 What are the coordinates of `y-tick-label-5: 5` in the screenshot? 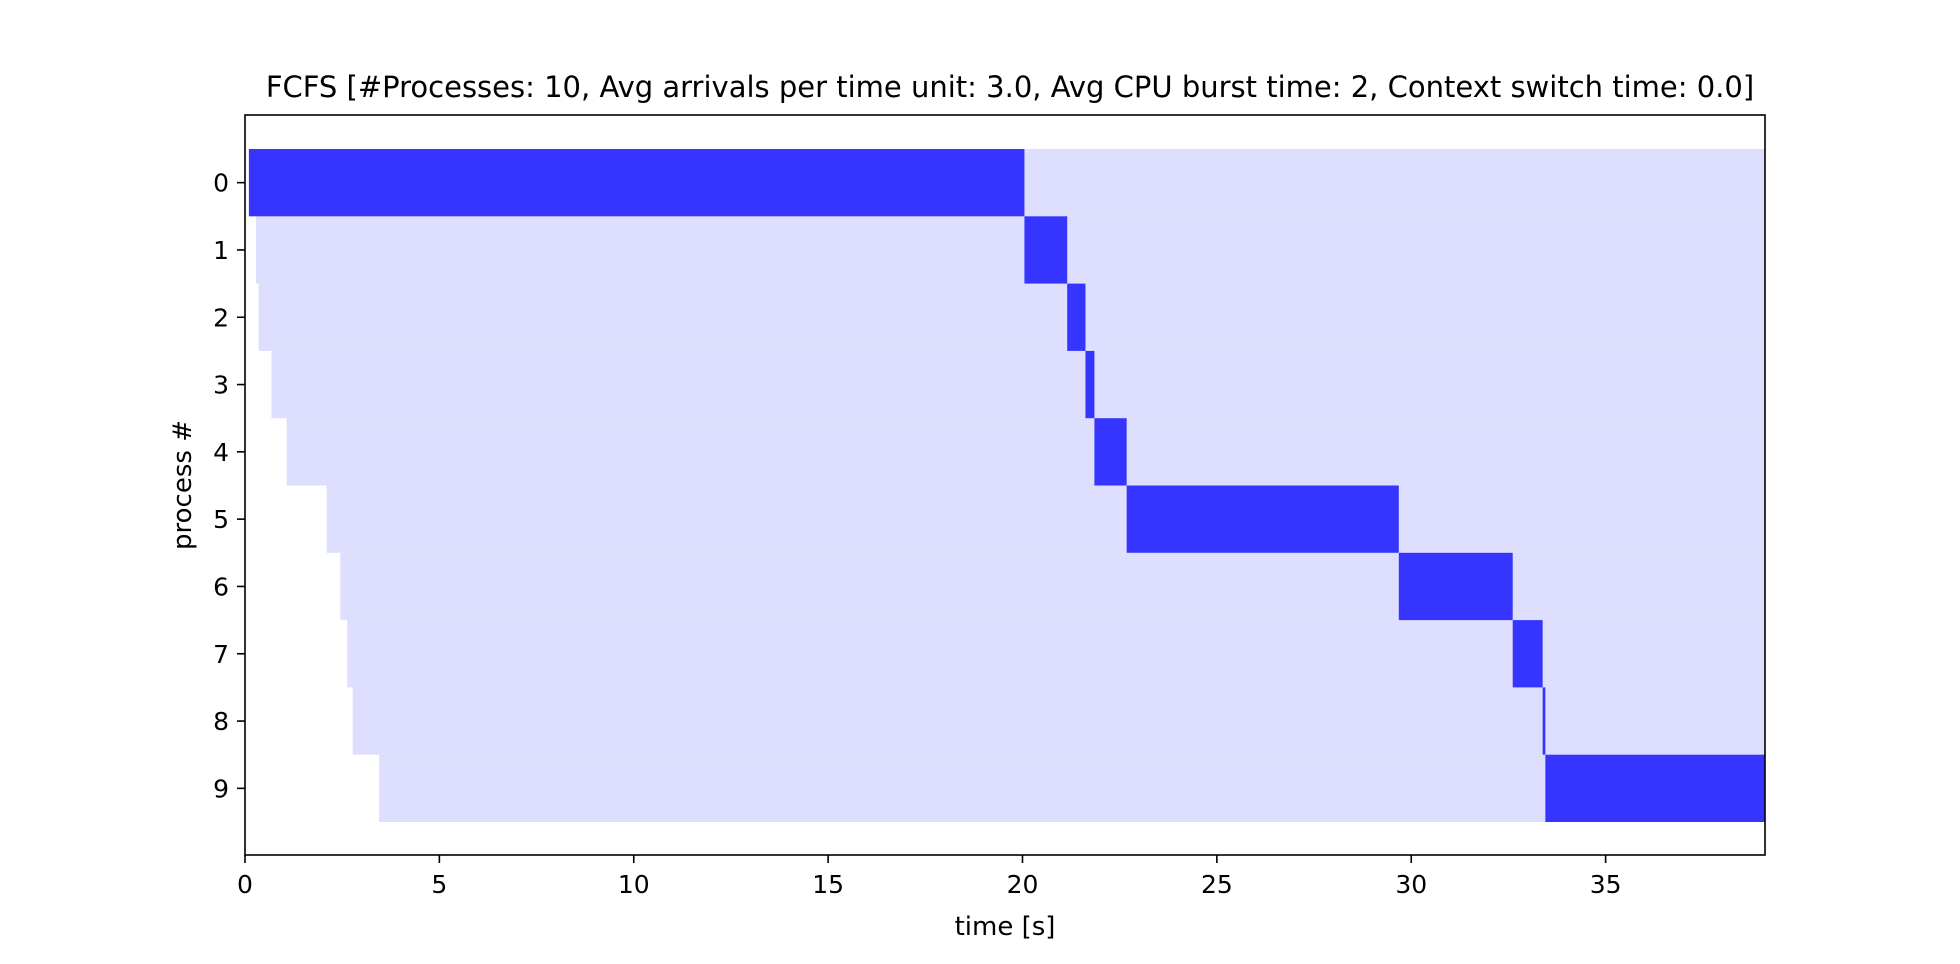 It's located at (221, 519).